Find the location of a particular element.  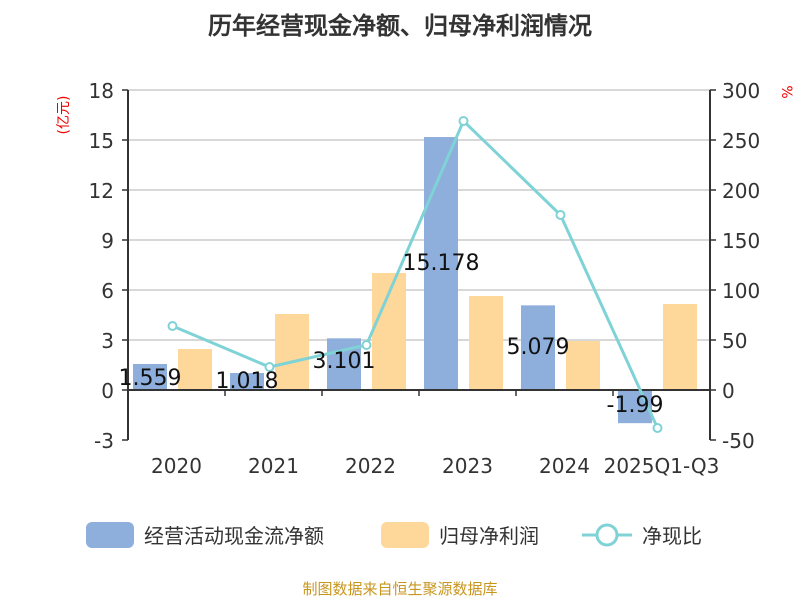

x-tick-label: 2024 is located at coordinates (564, 466).